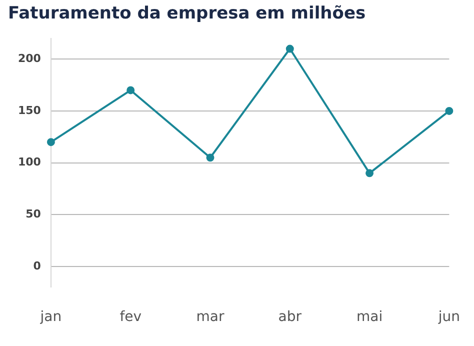  Describe the element at coordinates (37, 265) in the screenshot. I see `y-tick-label: 0` at that location.